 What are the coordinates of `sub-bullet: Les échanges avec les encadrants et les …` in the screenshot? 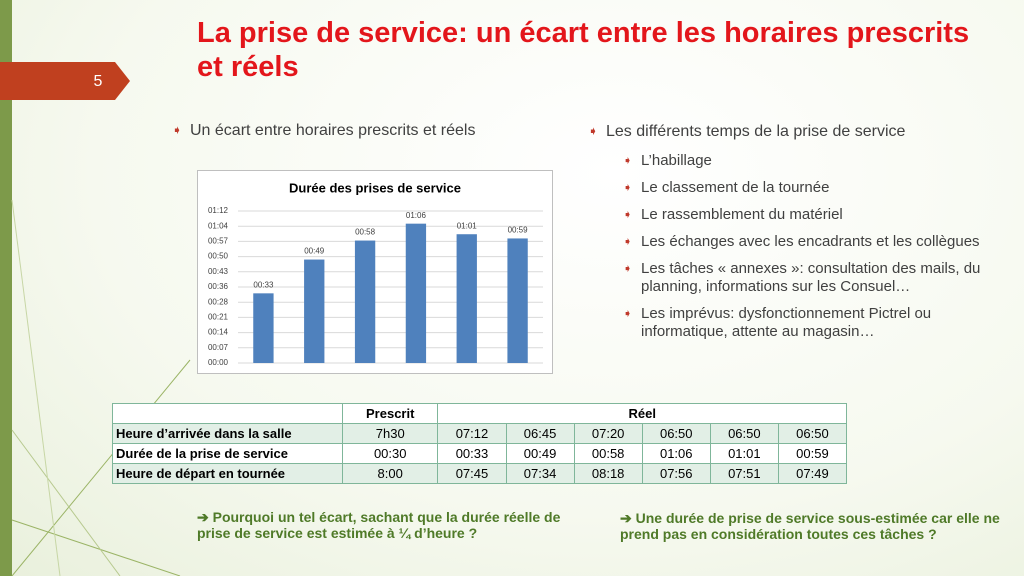 It's located at (804, 242).